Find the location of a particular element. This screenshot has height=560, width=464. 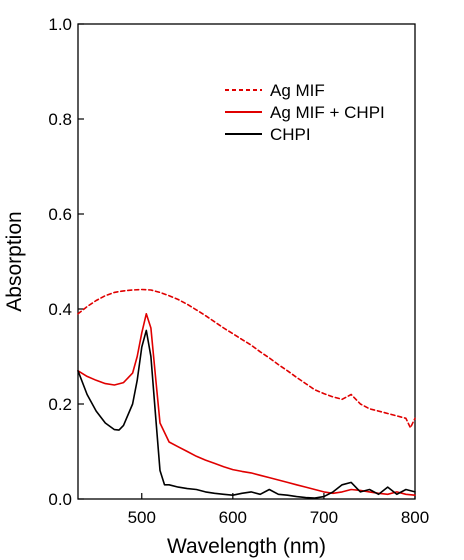

x-tick-label: 500 is located at coordinates (142, 517).